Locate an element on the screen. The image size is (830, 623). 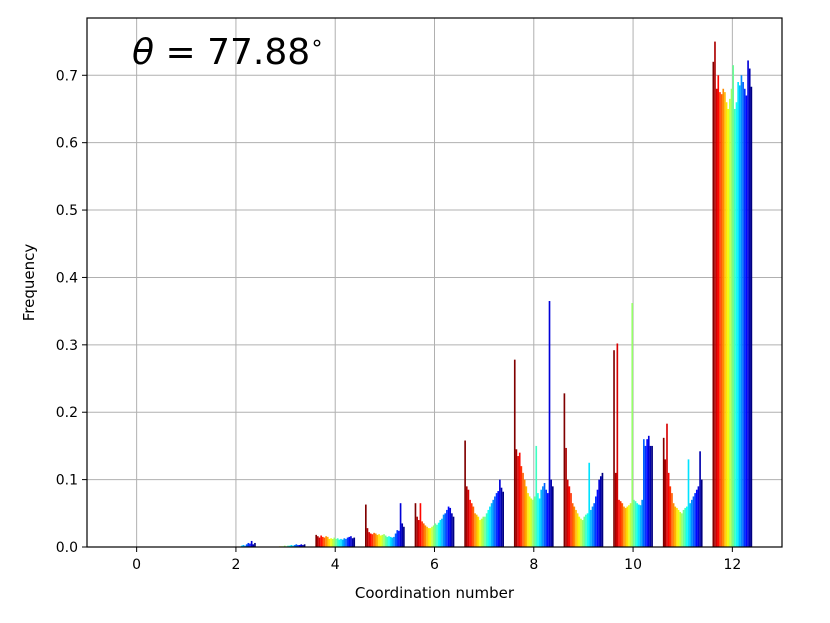
y-tick-label: 0.6 is located at coordinates (67, 144).